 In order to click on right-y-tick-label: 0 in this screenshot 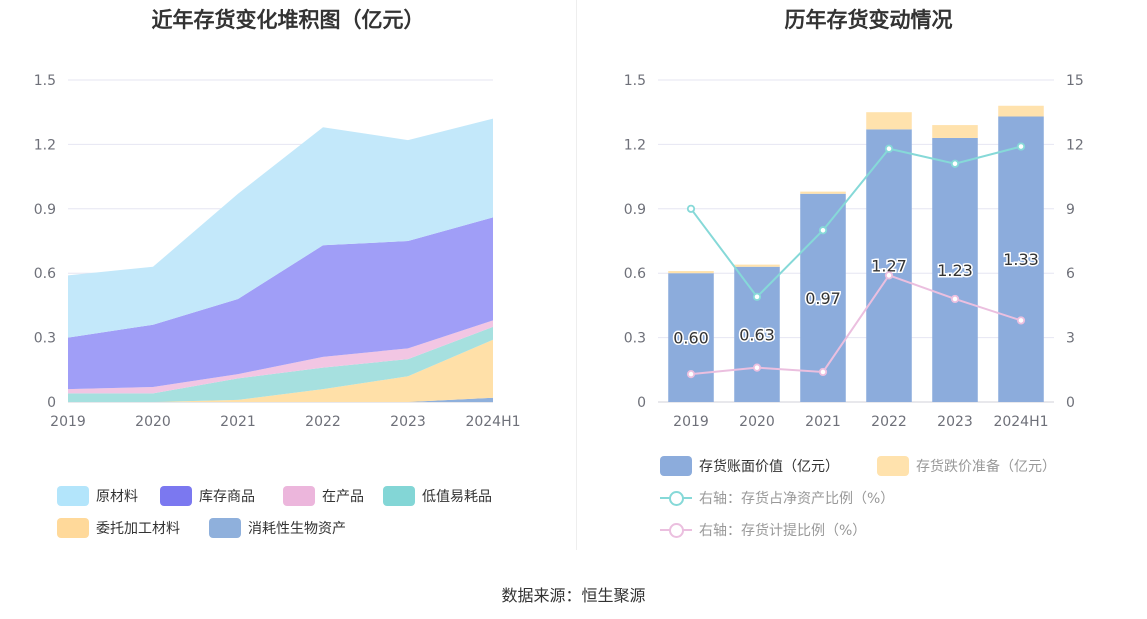, I will do `click(641, 403)`.